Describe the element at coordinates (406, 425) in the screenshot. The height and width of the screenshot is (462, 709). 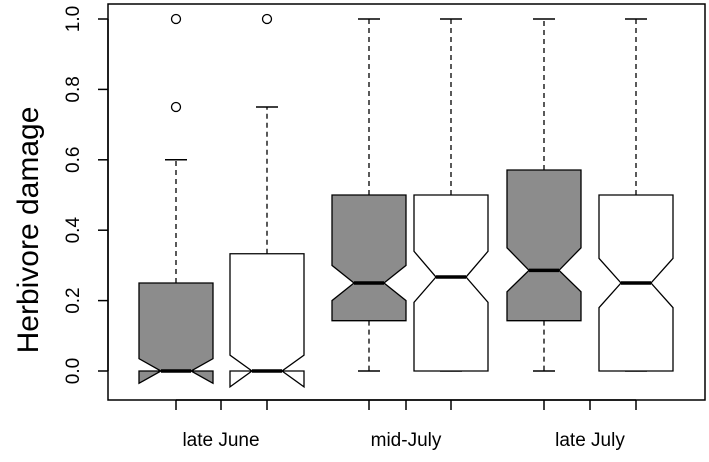
I see `x-axis: late June mid-July late July` at that location.